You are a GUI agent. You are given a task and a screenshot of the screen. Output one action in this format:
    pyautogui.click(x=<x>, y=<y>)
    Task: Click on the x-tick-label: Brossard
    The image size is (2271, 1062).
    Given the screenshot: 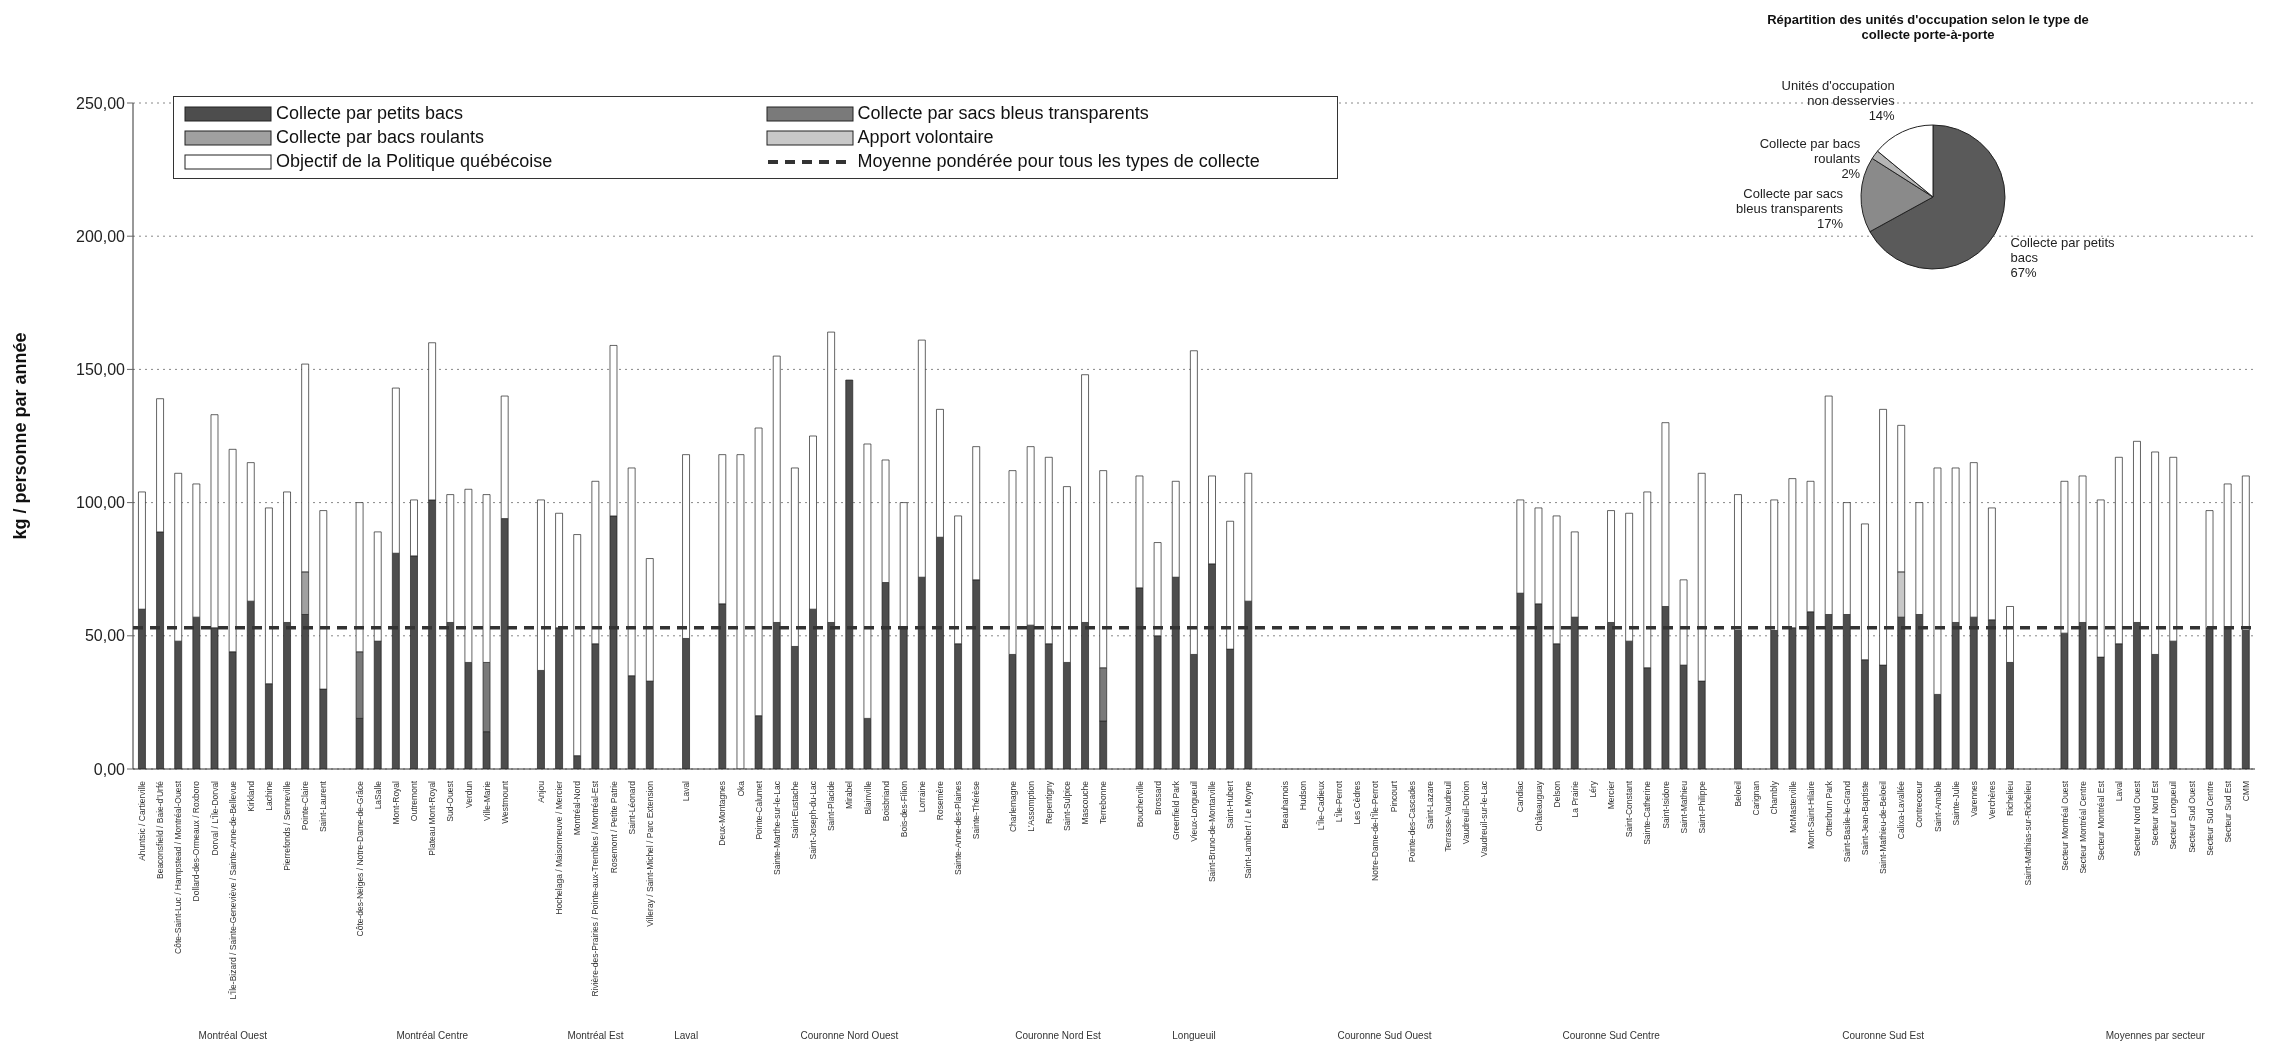 What is the action you would take?
    pyautogui.click(x=1157, y=798)
    